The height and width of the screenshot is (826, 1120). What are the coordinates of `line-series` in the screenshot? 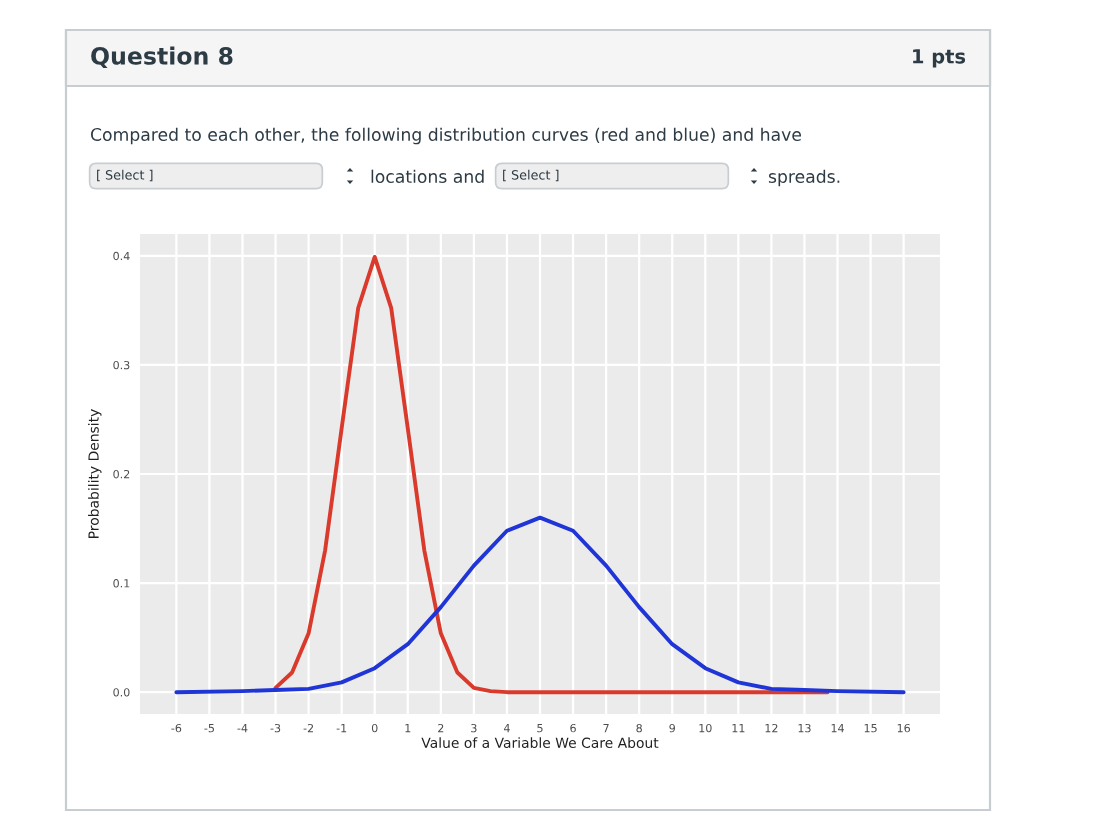 It's located at (540, 605).